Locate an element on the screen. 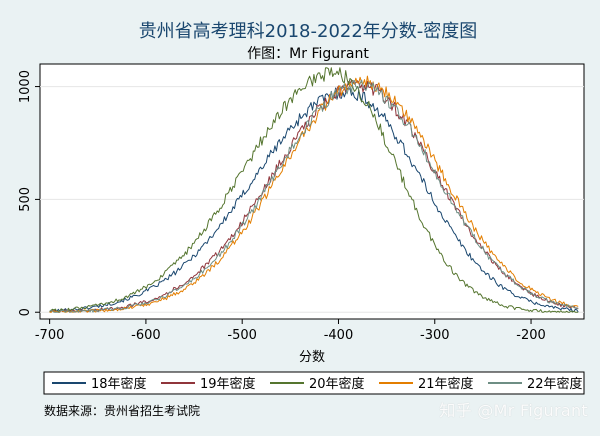  x-tick-label: -200 is located at coordinates (531, 335).